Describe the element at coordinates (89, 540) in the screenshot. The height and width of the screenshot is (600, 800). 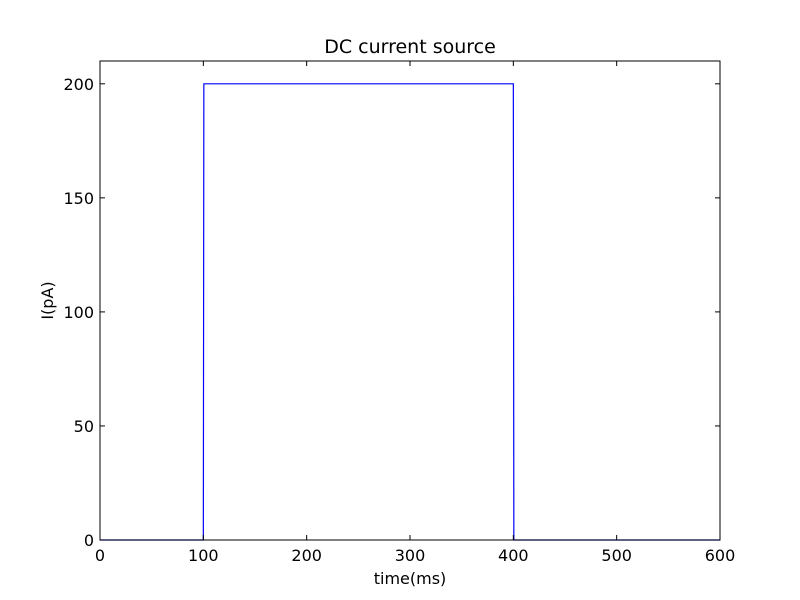
I see `y-tick-label: 0` at that location.